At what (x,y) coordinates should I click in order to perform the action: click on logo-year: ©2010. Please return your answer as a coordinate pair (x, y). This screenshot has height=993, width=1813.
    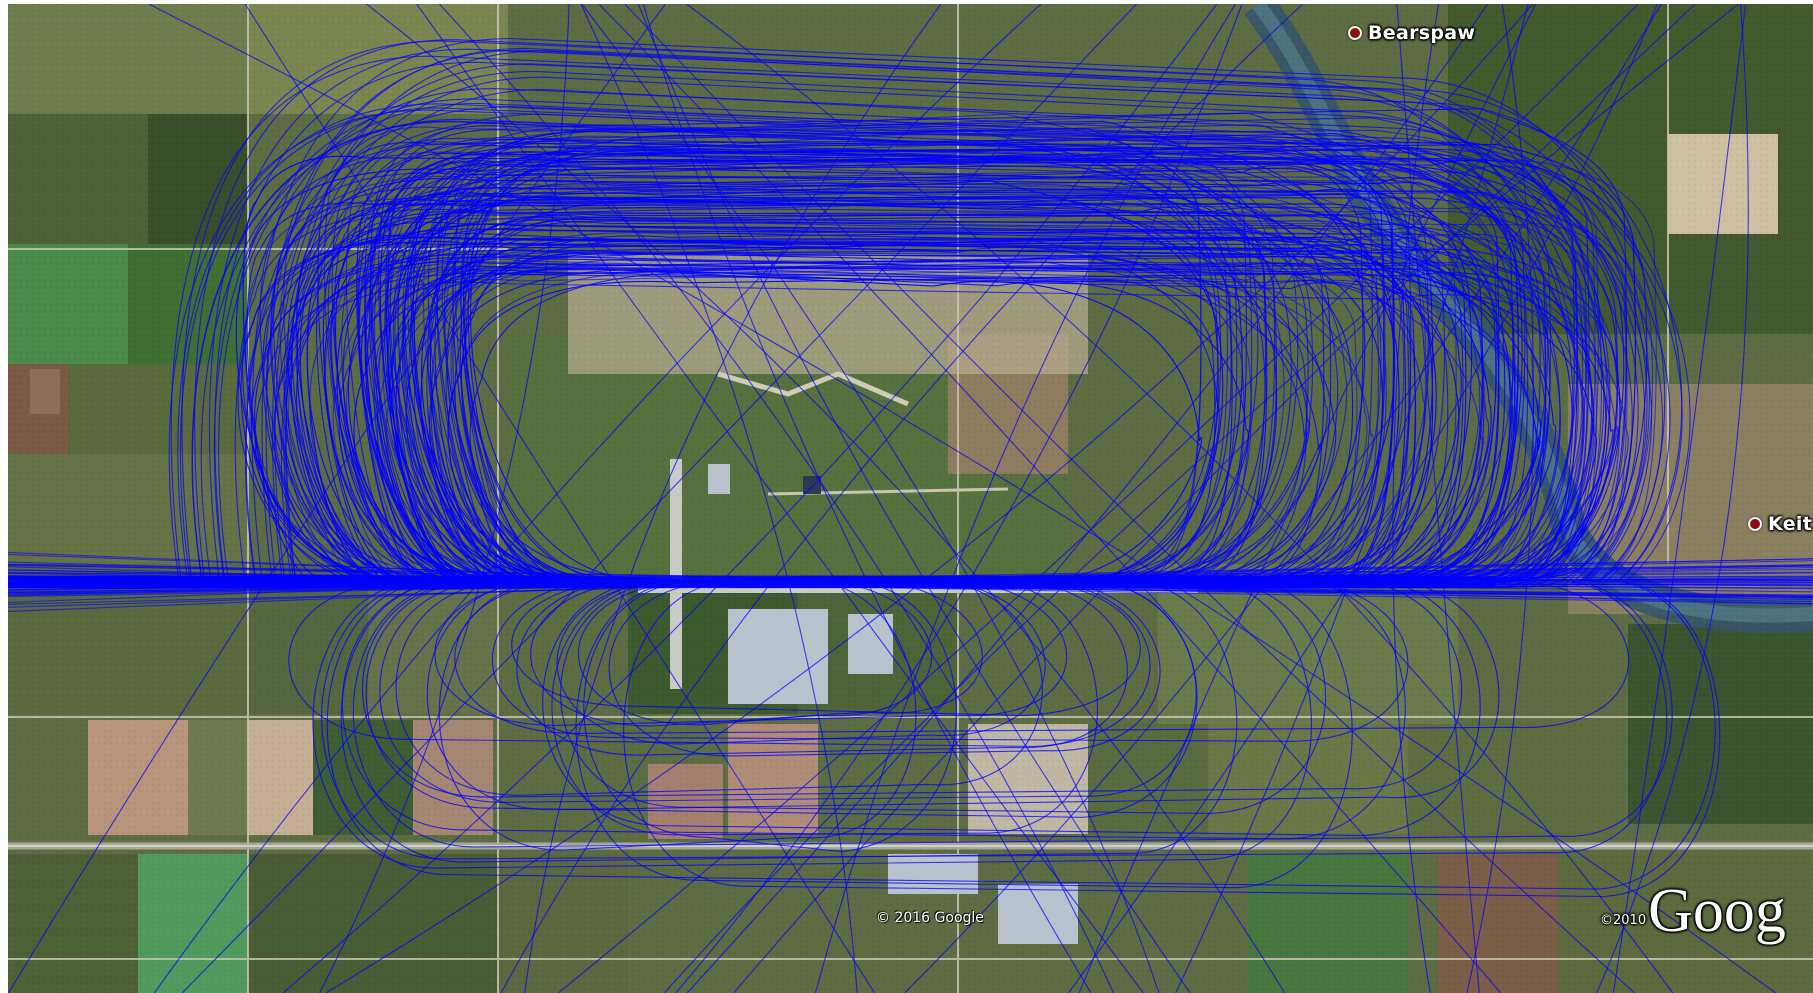
    Looking at the image, I should click on (1623, 920).